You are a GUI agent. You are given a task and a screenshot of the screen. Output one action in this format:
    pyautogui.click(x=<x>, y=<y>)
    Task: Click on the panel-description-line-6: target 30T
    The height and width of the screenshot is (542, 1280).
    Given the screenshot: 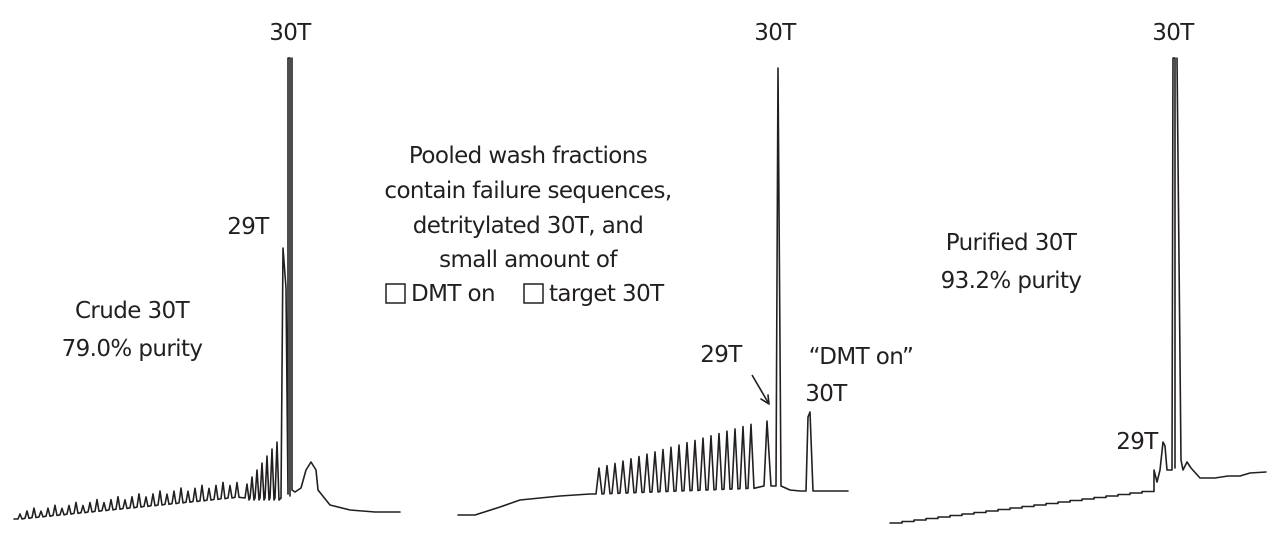 What is the action you would take?
    pyautogui.click(x=607, y=294)
    